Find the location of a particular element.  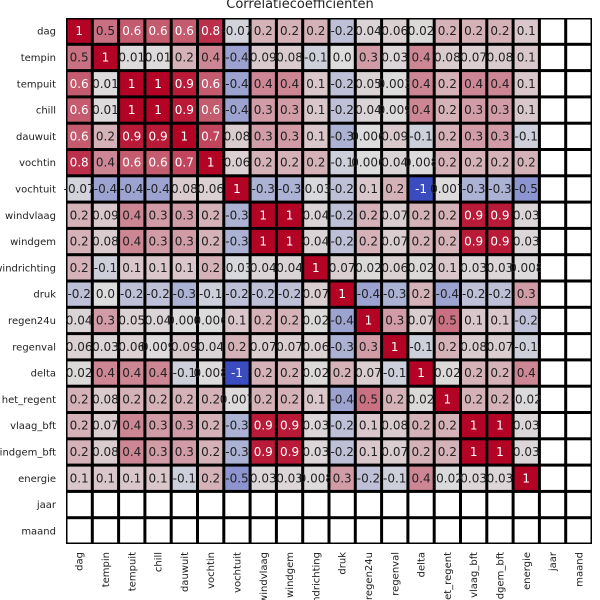

column-label: windgem is located at coordinates (290, 575).